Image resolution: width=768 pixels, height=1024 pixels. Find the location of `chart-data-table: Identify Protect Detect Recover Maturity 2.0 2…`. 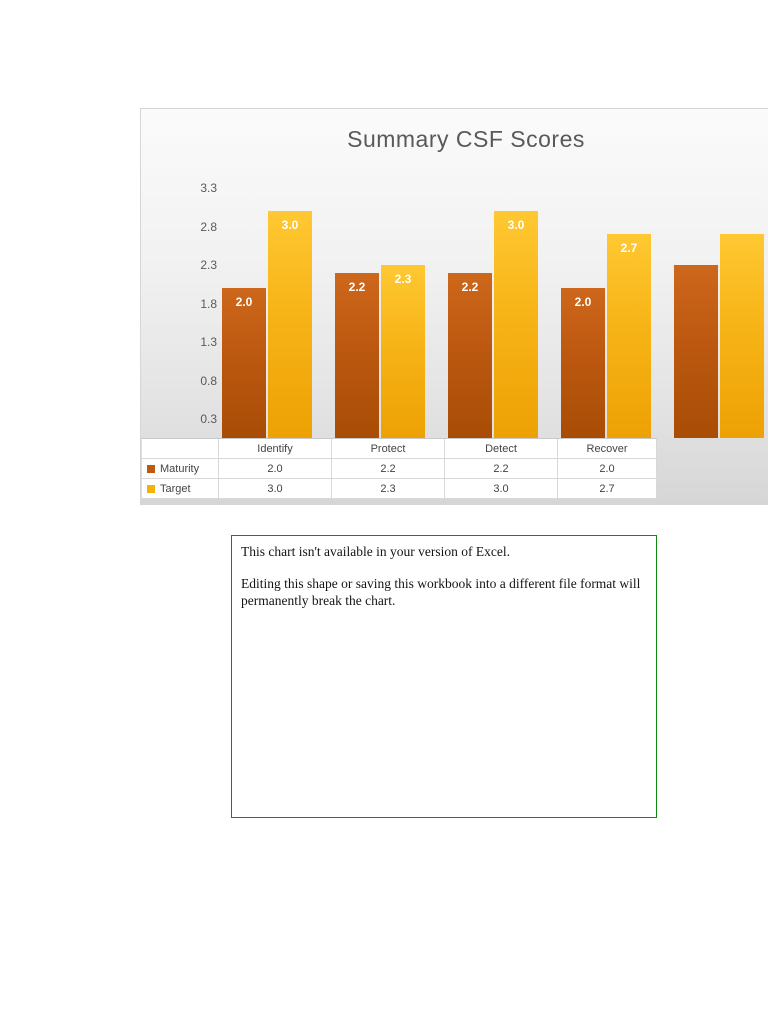

chart-data-table: Identify Protect Detect Recover Maturity 2.0 2… is located at coordinates (399, 468).